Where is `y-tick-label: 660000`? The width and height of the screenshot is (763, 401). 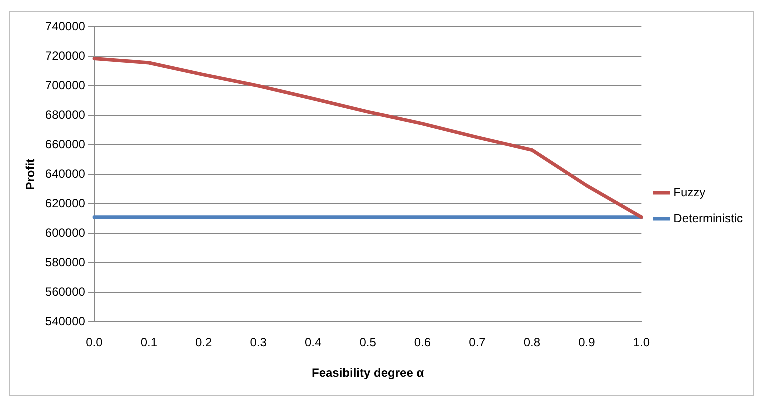
y-tick-label: 660000 is located at coordinates (65, 144).